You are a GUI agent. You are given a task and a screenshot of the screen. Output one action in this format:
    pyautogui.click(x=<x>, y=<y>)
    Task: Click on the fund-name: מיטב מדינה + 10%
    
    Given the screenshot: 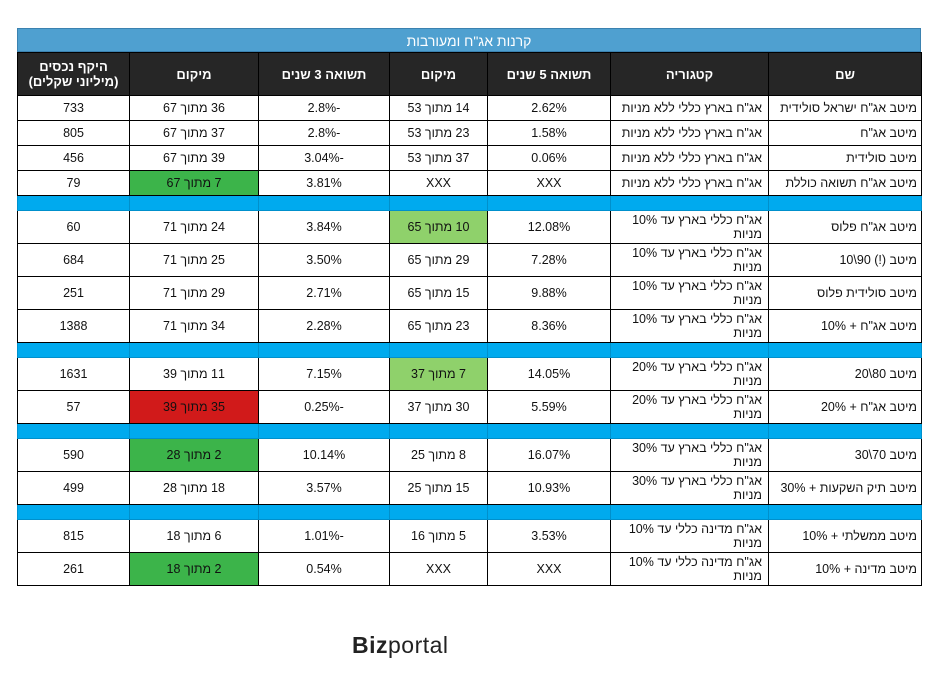 What is the action you would take?
    pyautogui.click(x=845, y=569)
    